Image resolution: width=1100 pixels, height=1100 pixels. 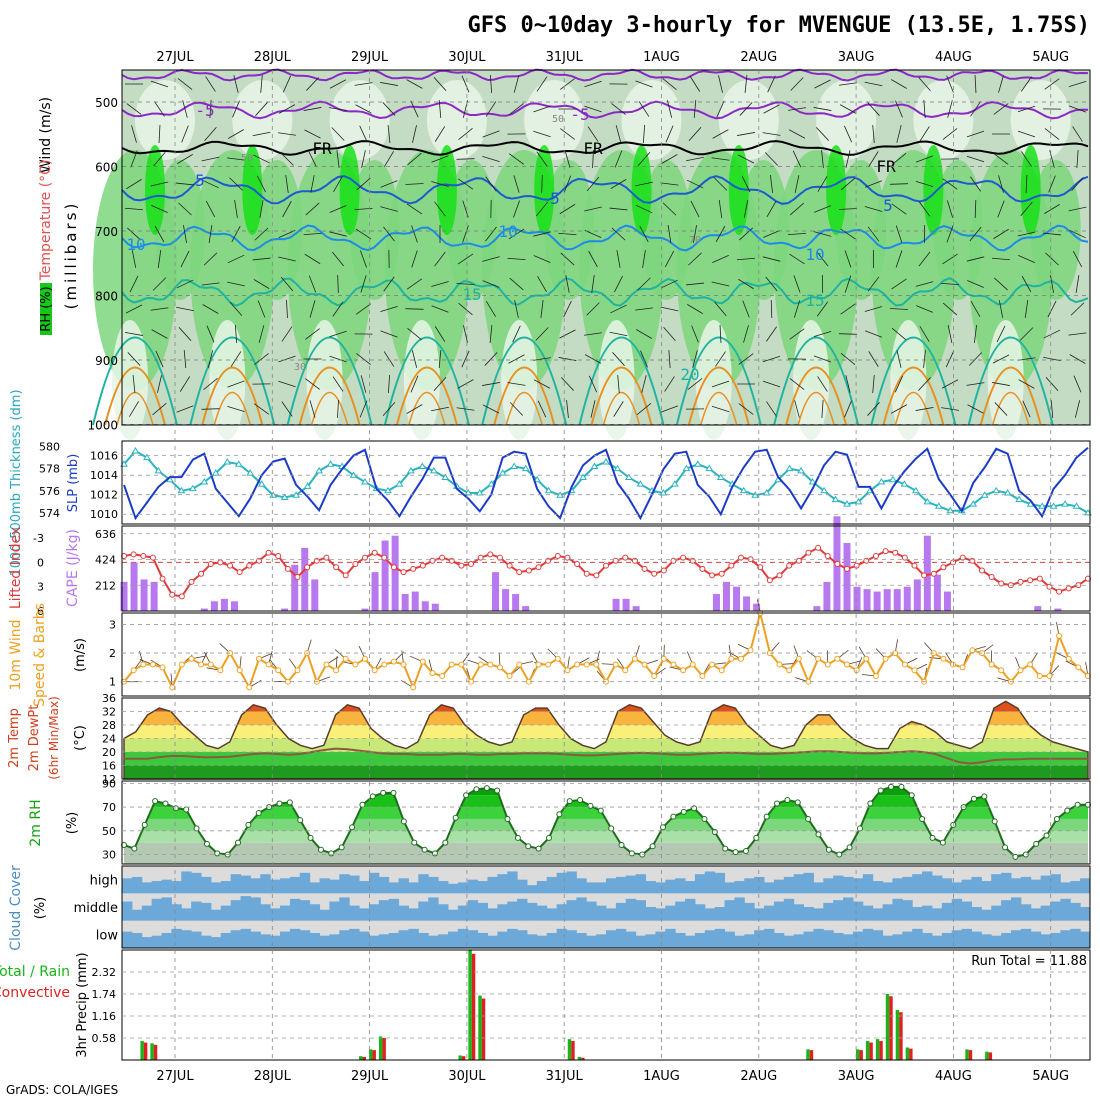 I want to click on cape-axis-label: CAPE (J/kg), so click(x=73, y=568).